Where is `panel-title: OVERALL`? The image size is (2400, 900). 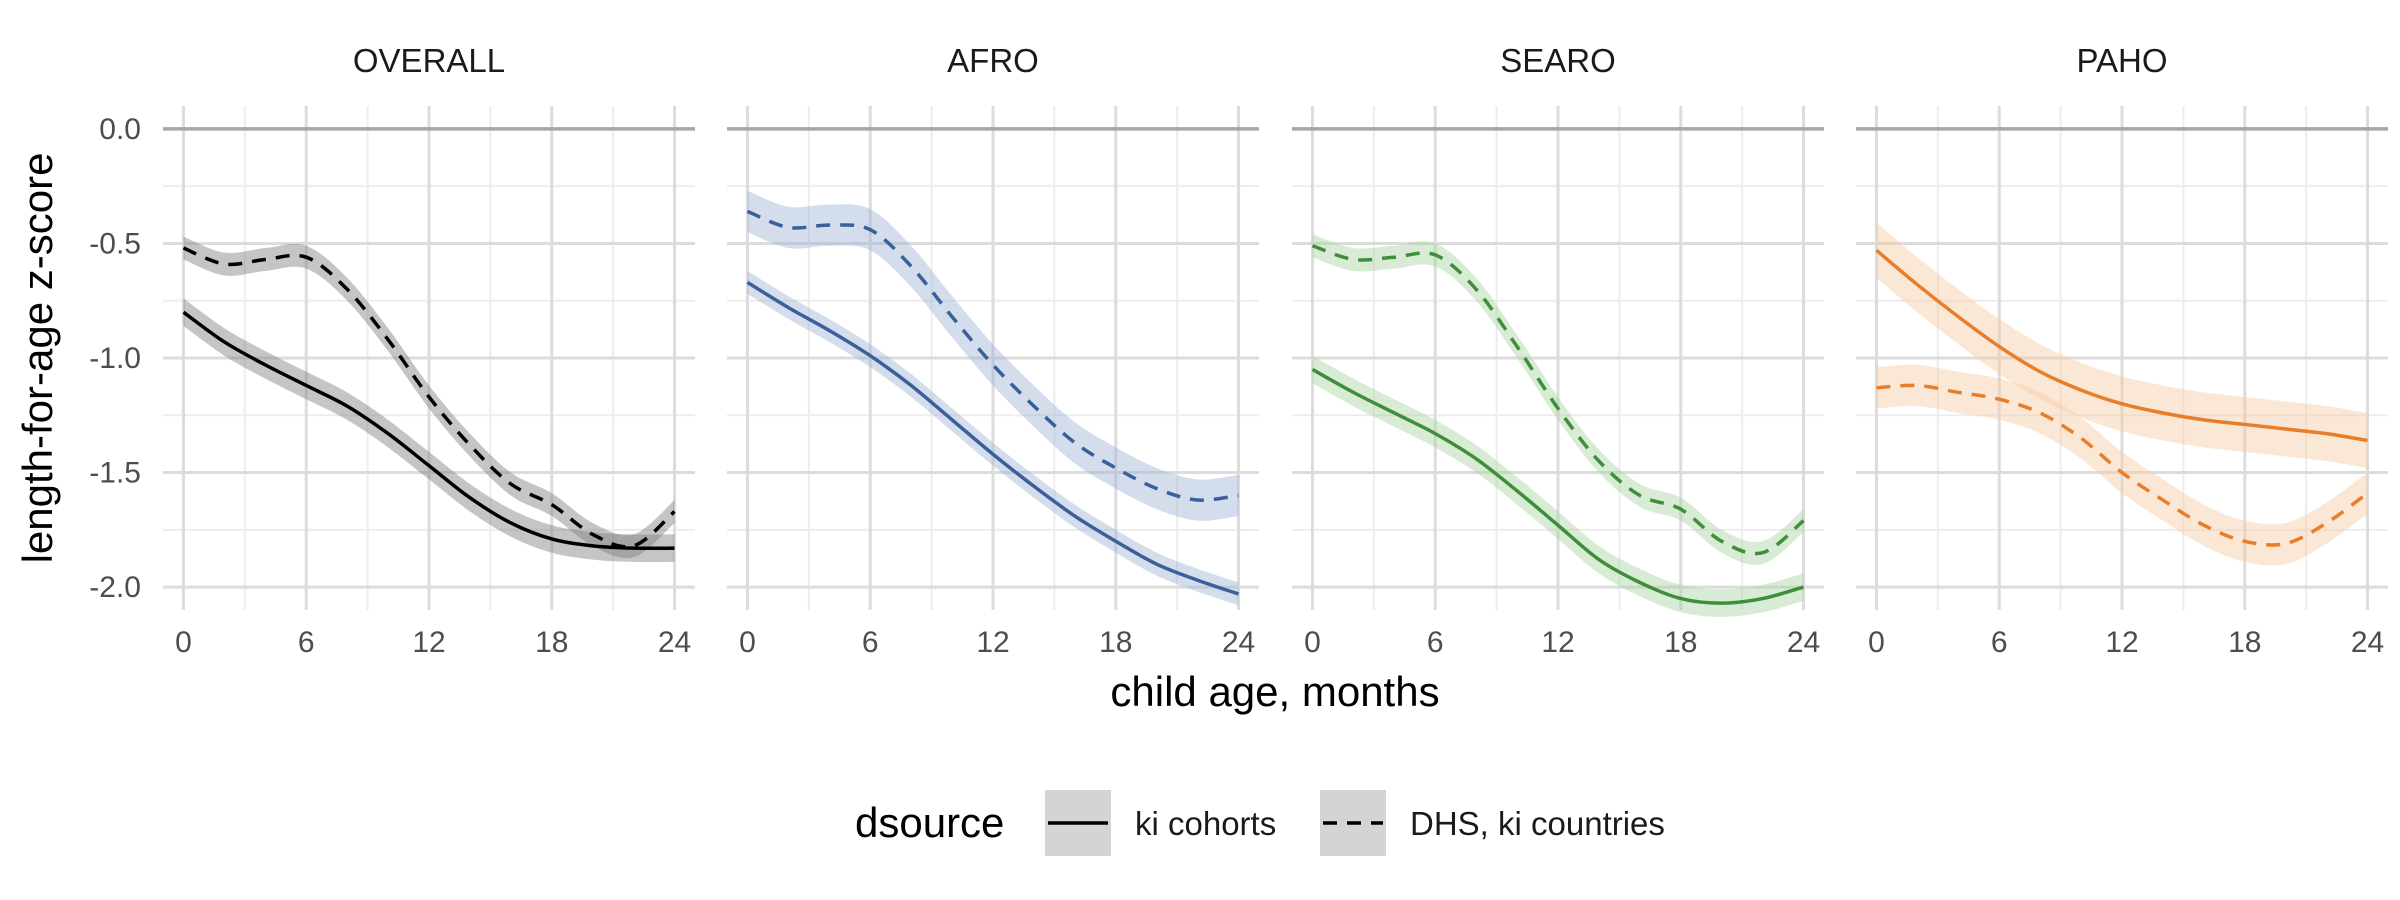
panel-title: OVERALL is located at coordinates (429, 60).